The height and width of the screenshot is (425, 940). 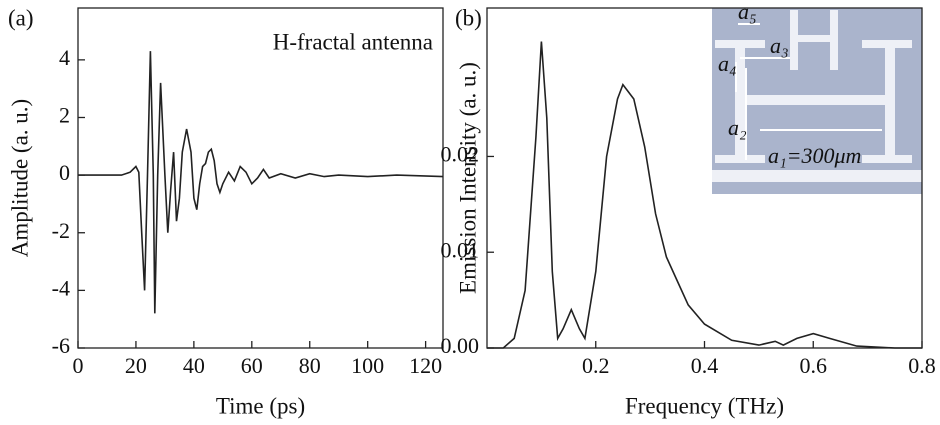 What do you see at coordinates (817, 101) in the screenshot?
I see `inset-image` at bounding box center [817, 101].